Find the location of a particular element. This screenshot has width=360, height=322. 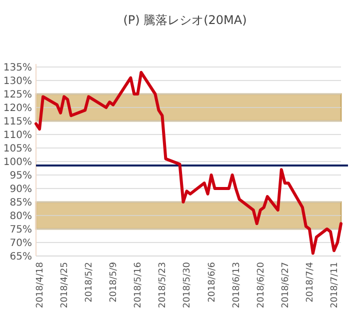

title: (P) 騰落レシオ(20MA) is located at coordinates (185, 20).